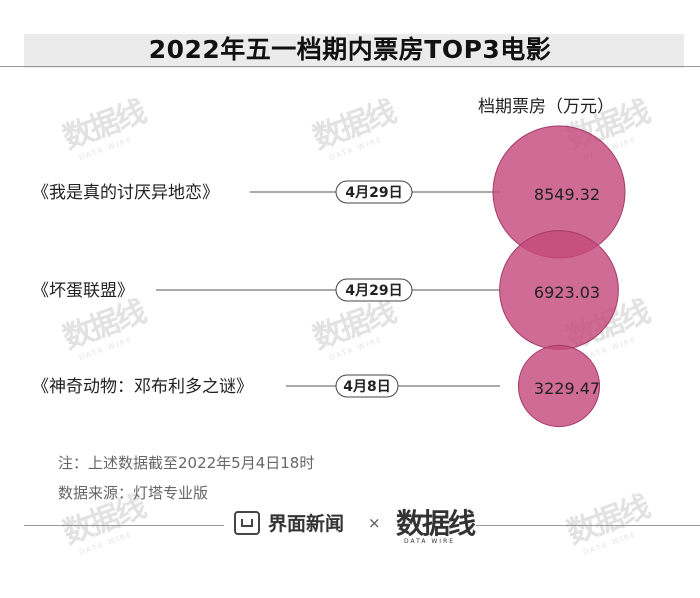 Image resolution: width=700 pixels, height=598 pixels. Describe the element at coordinates (186, 463) in the screenshot. I see `data-note: 注：上述数据截至2022年5月4日18时` at that location.